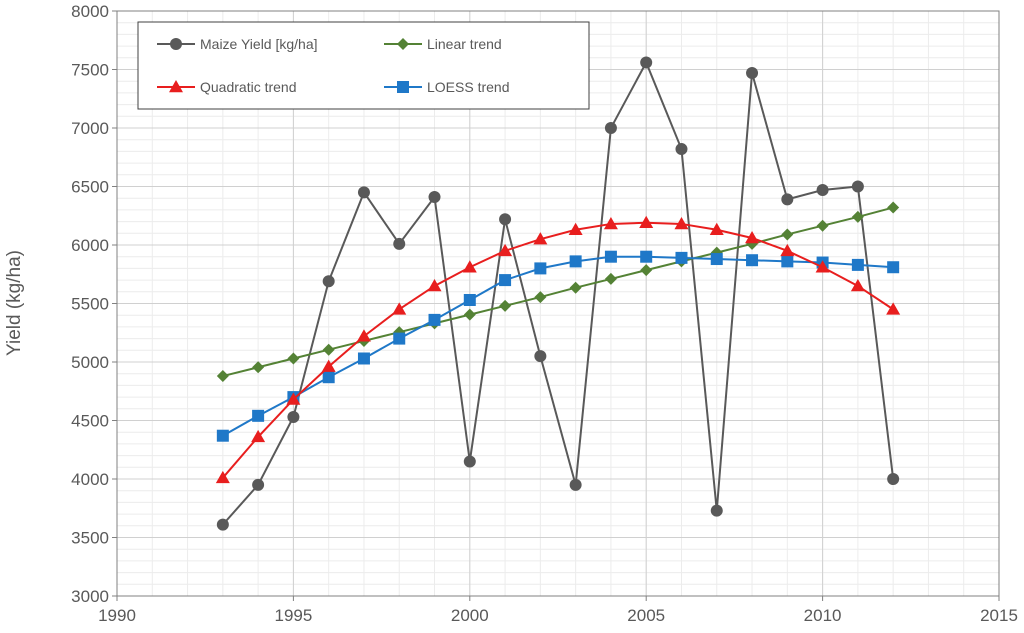 This screenshot has height=633, width=1024. I want to click on y-tick-label: 5500, so click(90, 304).